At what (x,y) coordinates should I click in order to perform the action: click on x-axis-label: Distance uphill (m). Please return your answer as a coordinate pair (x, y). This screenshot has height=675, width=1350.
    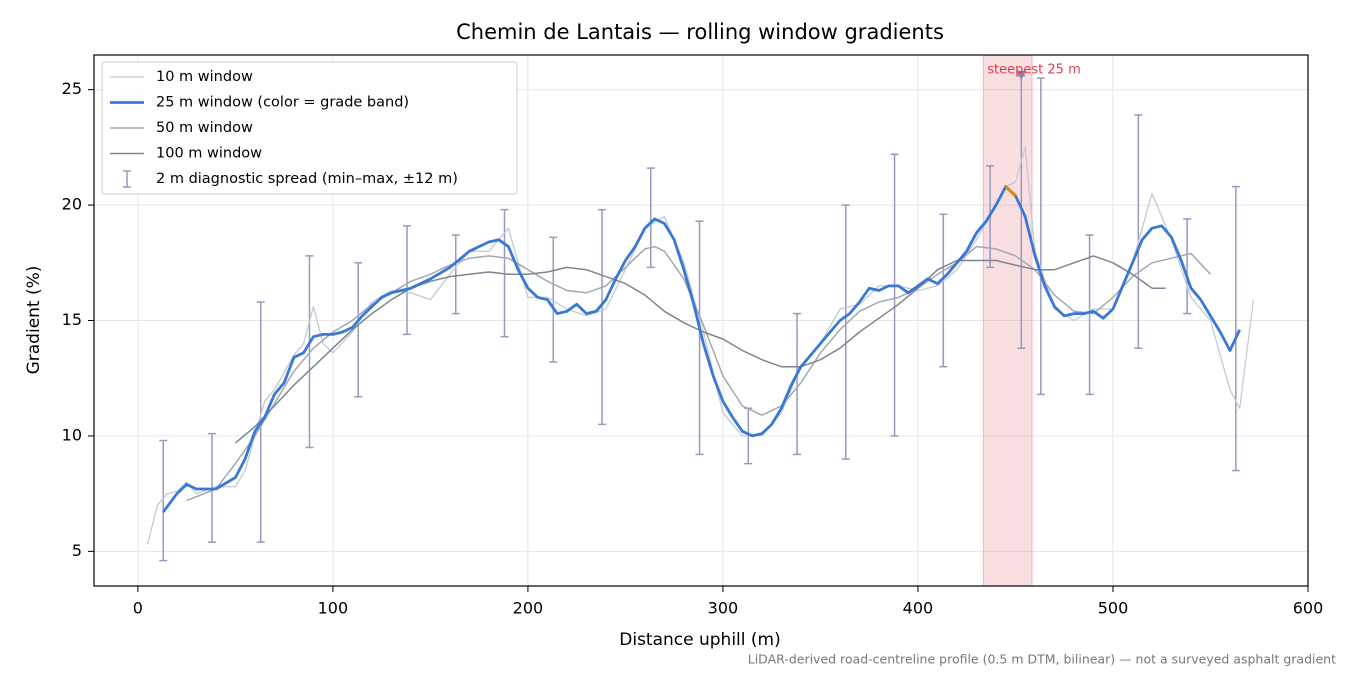
    Looking at the image, I should click on (699, 640).